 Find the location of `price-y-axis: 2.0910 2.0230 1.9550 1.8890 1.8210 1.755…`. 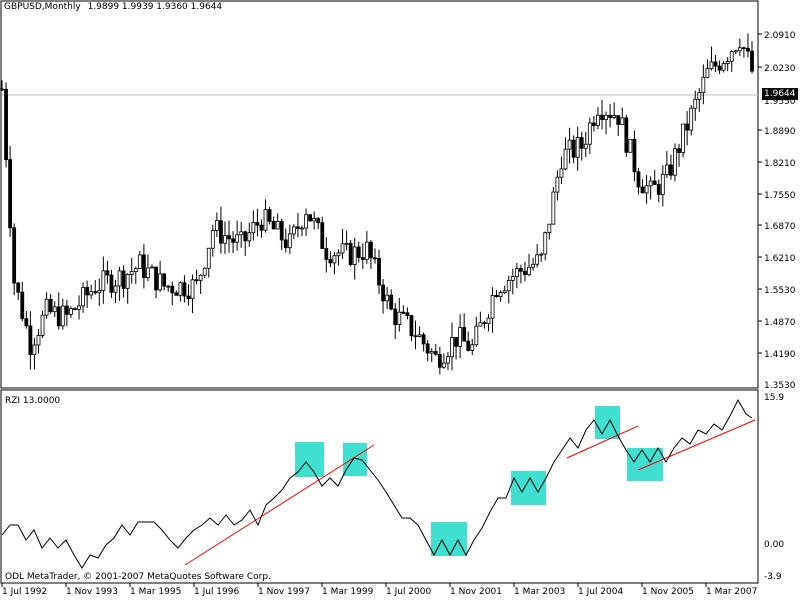

price-y-axis: 2.0910 2.0230 1.9550 1.8890 1.8210 1.755… is located at coordinates (780, 211).